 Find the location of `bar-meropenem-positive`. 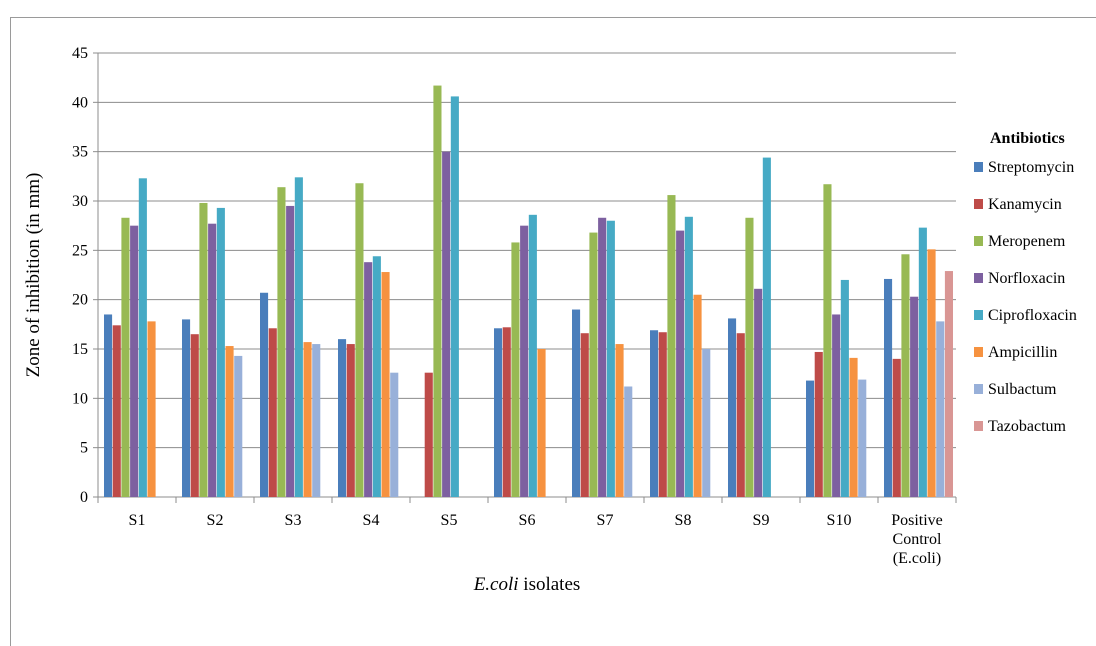

bar-meropenem-positive is located at coordinates (905, 375).